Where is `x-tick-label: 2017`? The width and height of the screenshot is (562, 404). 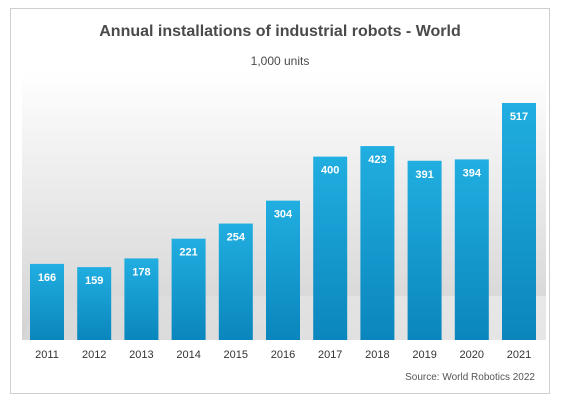 x-tick-label: 2017 is located at coordinates (330, 355).